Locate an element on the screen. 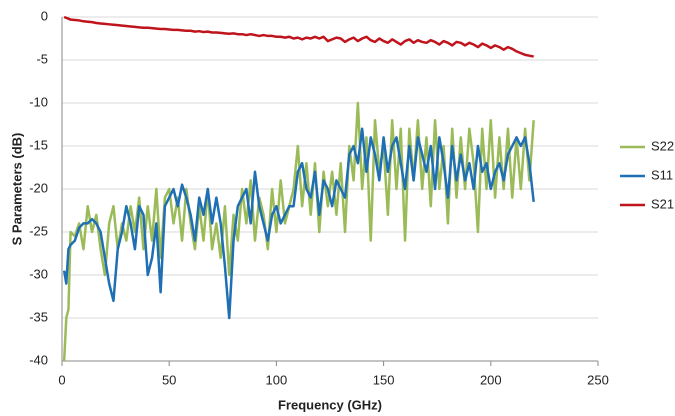  y-tick-label: 0 is located at coordinates (44, 15).